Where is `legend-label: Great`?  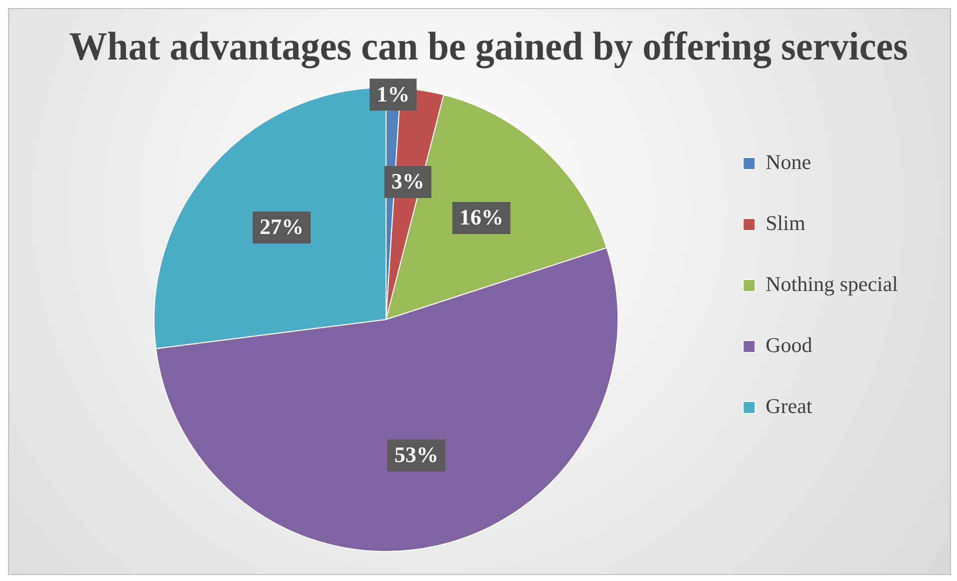 legend-label: Great is located at coordinates (789, 406).